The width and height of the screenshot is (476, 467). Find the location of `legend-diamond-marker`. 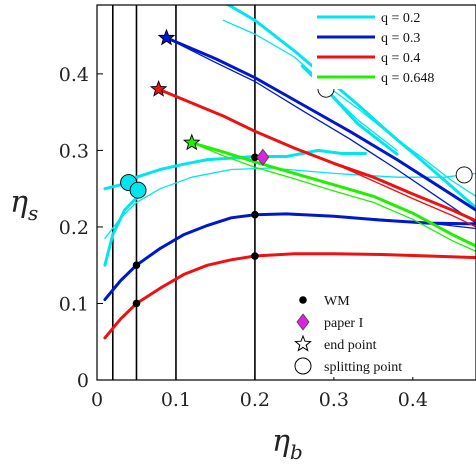

legend-diamond-marker is located at coordinates (303, 322).